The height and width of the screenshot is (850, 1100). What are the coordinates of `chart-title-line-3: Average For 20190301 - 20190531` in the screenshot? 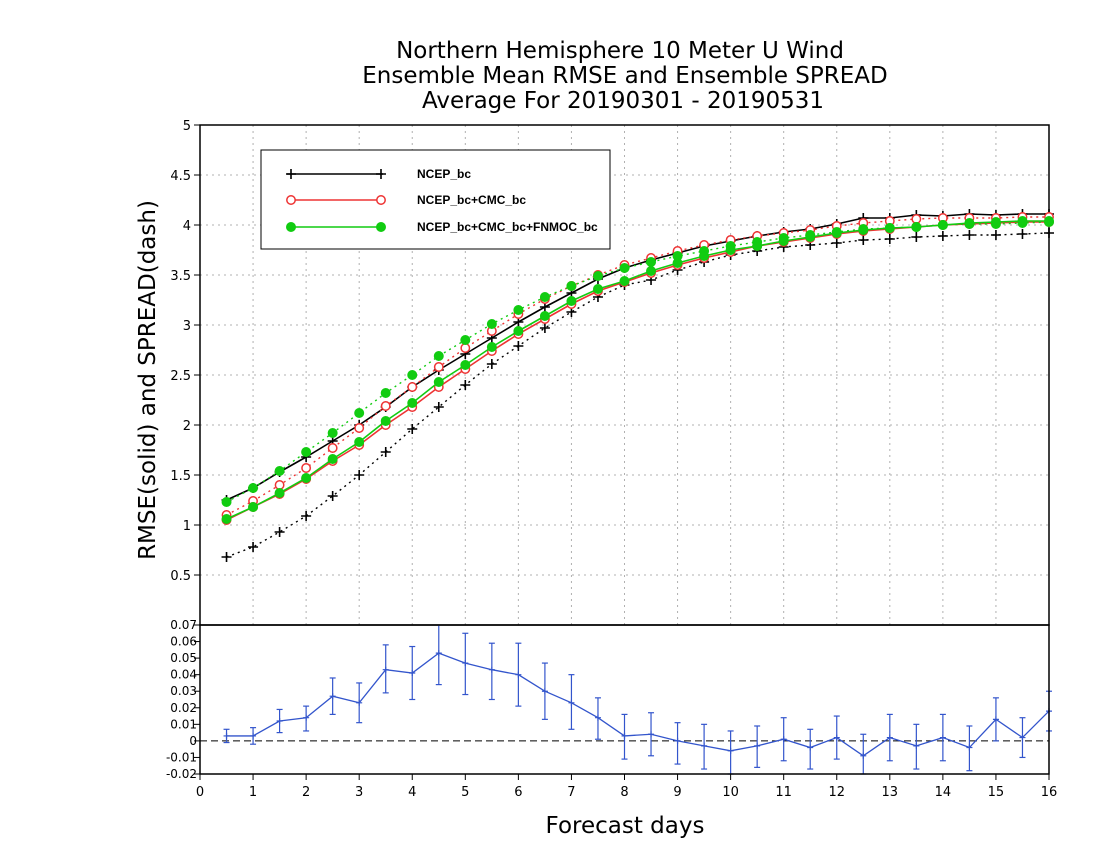 It's located at (623, 101).